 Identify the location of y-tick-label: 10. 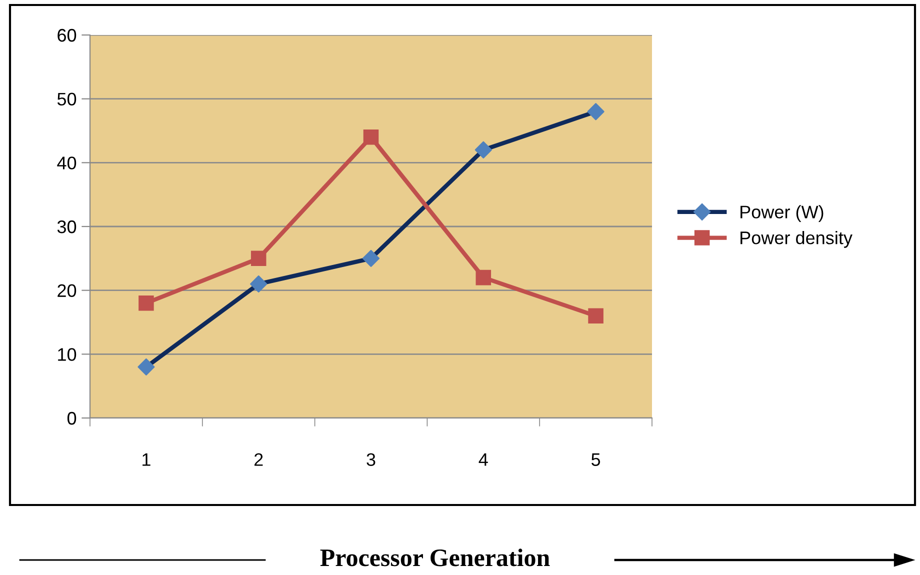
(67, 354).